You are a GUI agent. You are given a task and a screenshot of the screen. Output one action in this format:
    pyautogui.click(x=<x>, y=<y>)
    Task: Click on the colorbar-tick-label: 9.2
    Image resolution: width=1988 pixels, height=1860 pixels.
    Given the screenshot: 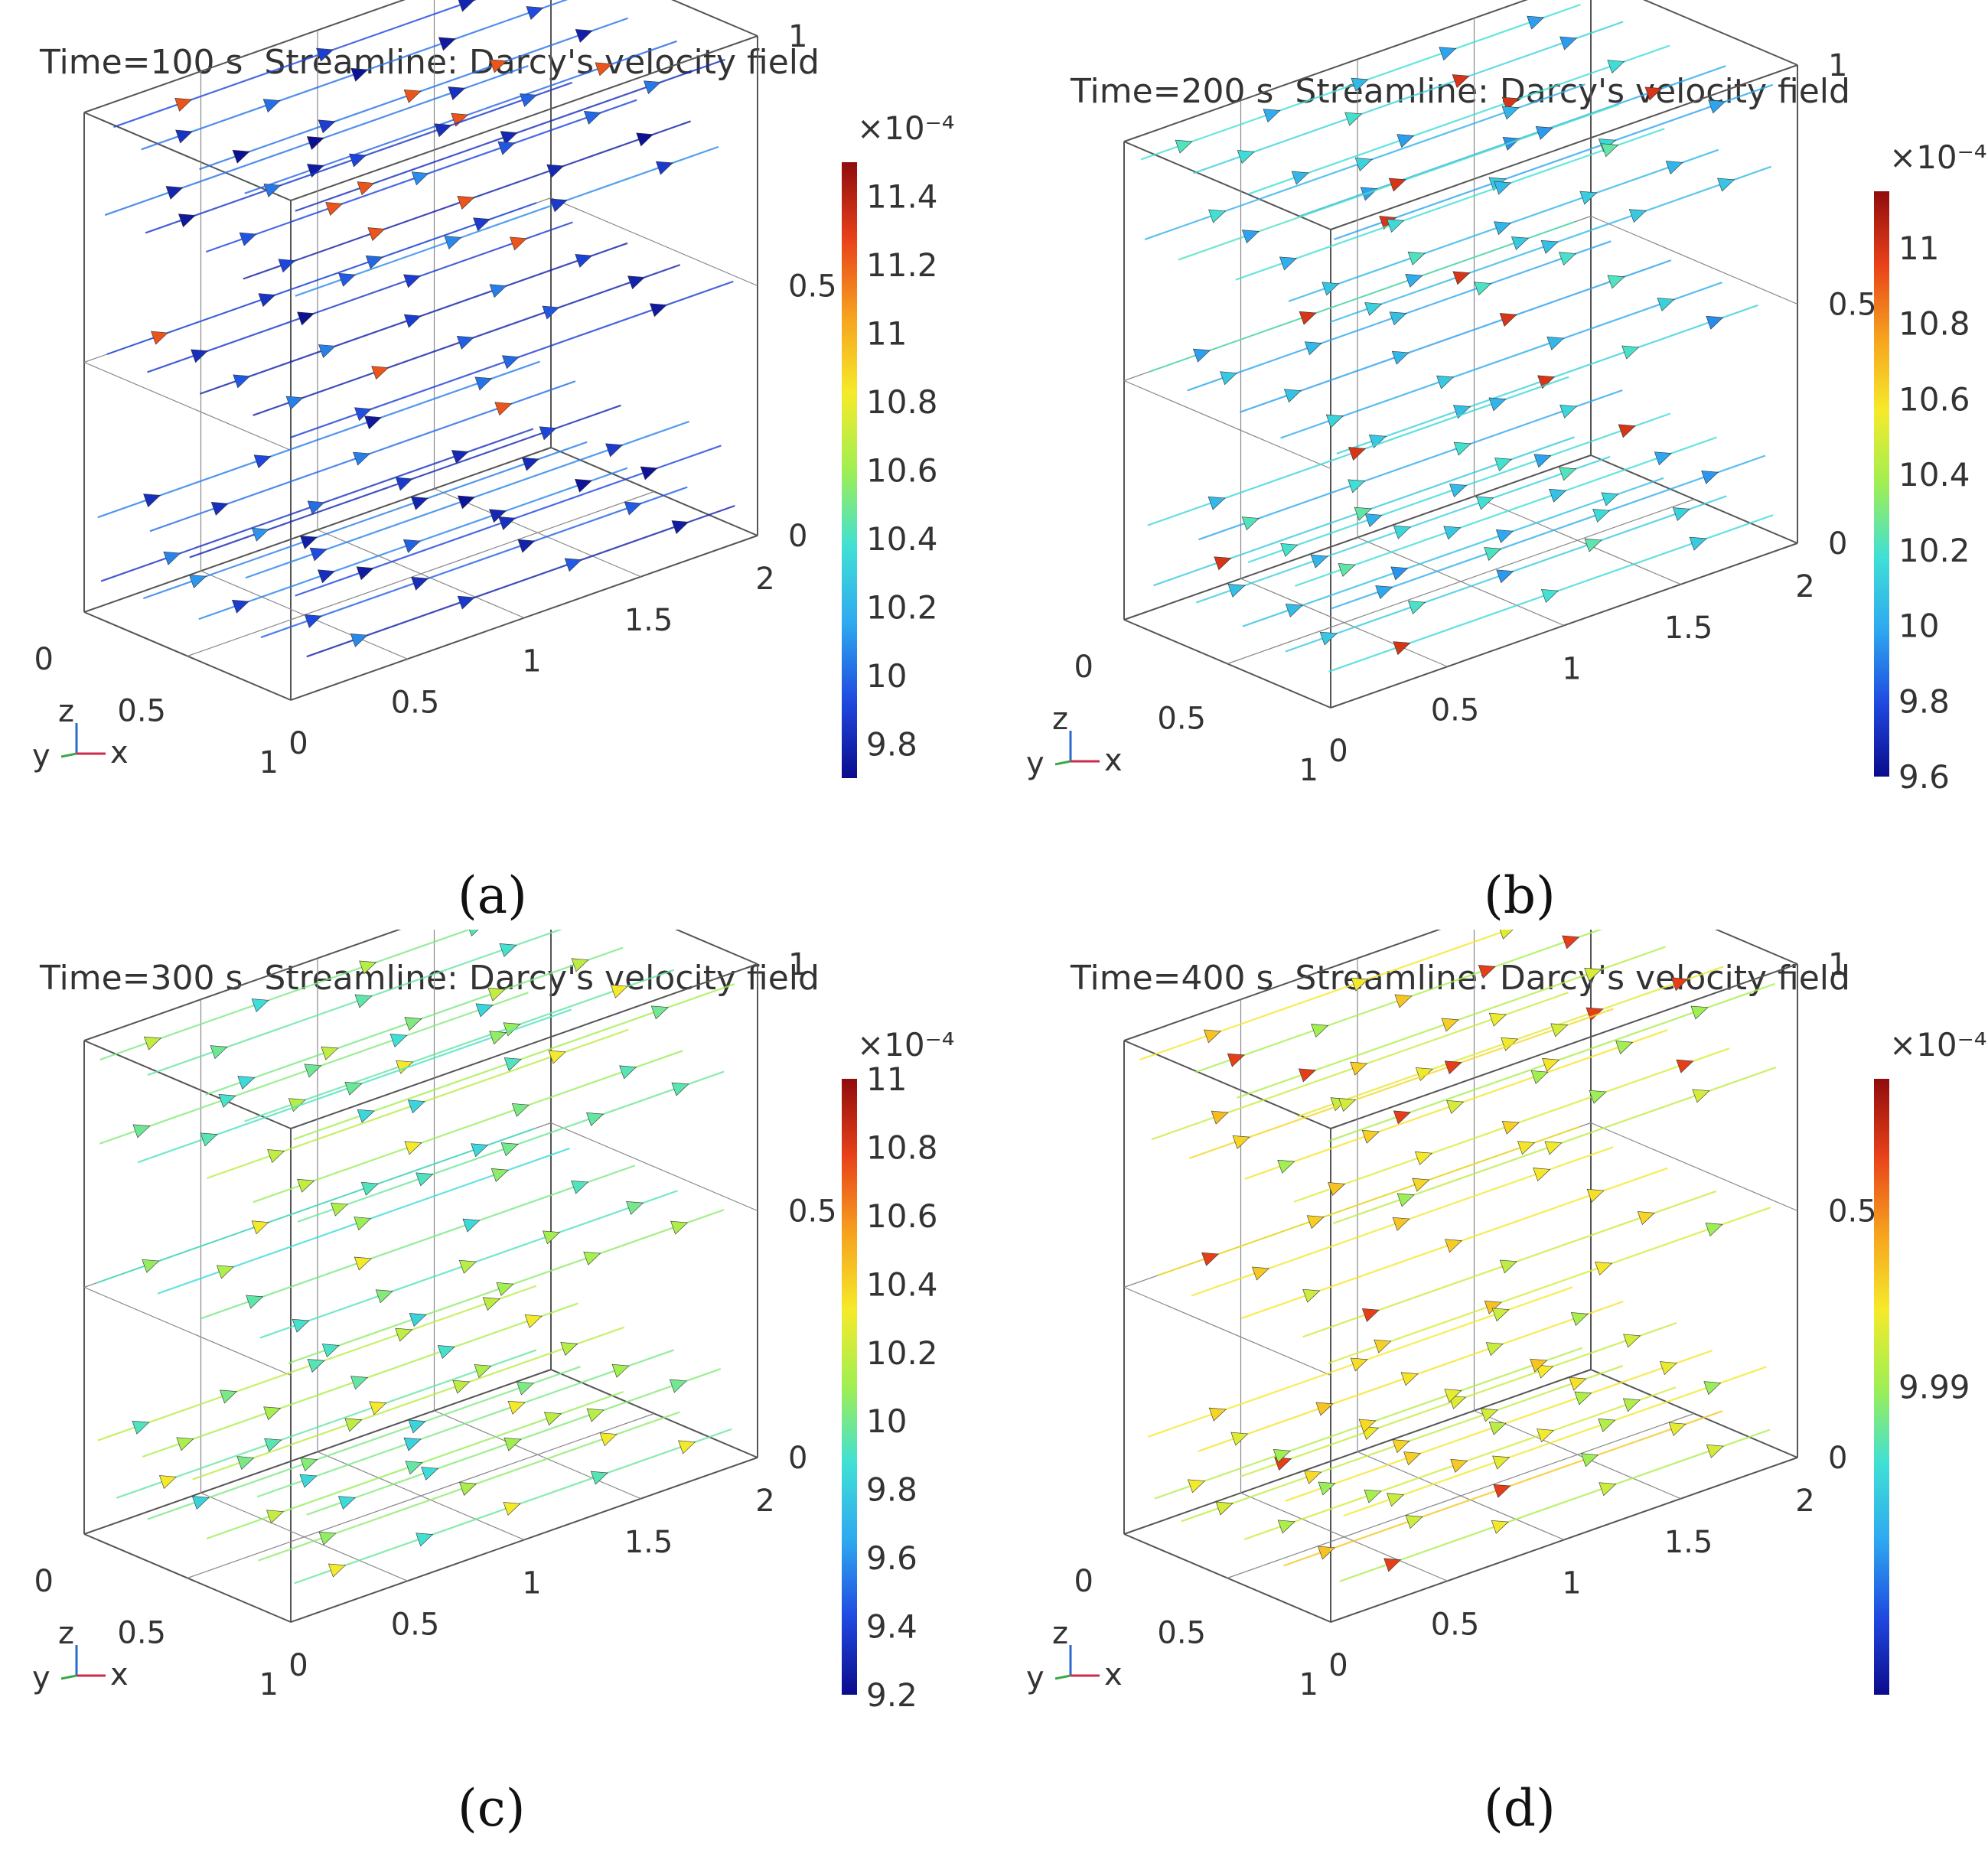 What is the action you would take?
    pyautogui.click(x=892, y=1695)
    